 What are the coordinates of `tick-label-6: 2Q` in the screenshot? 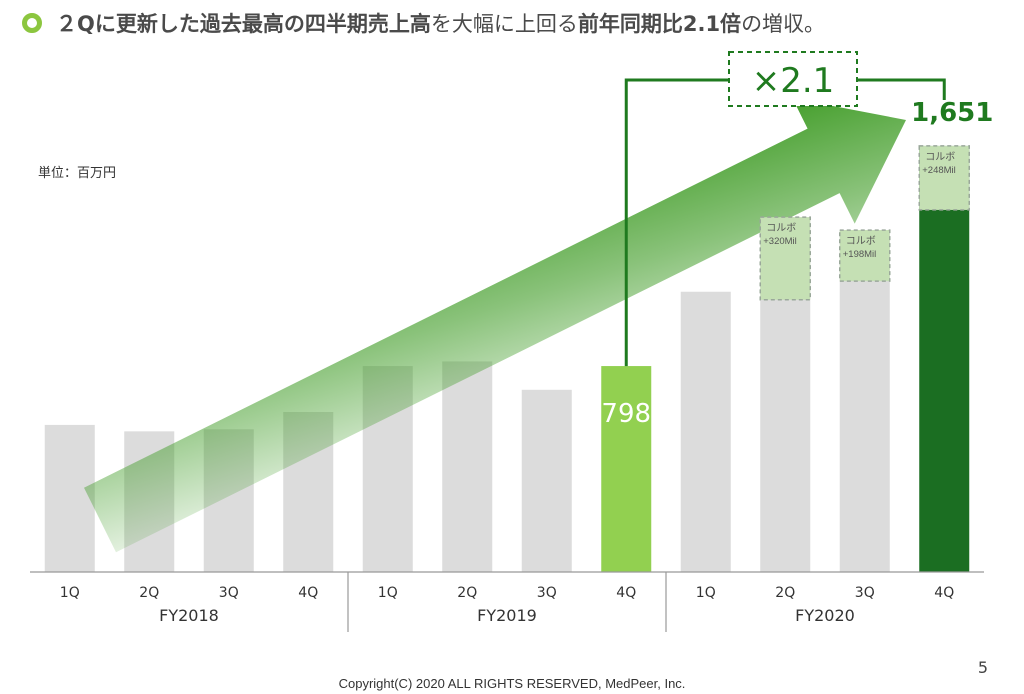 It's located at (467, 593).